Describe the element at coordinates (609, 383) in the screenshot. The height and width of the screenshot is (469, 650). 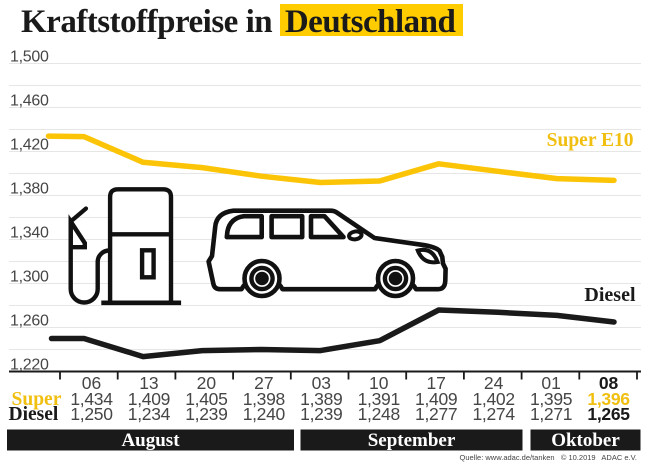
I see `svg-text: 08` at that location.